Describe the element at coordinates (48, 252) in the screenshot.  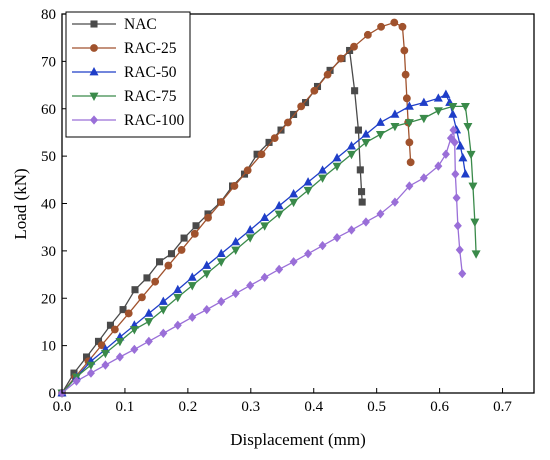
I see `y-tick-label: 30` at that location.